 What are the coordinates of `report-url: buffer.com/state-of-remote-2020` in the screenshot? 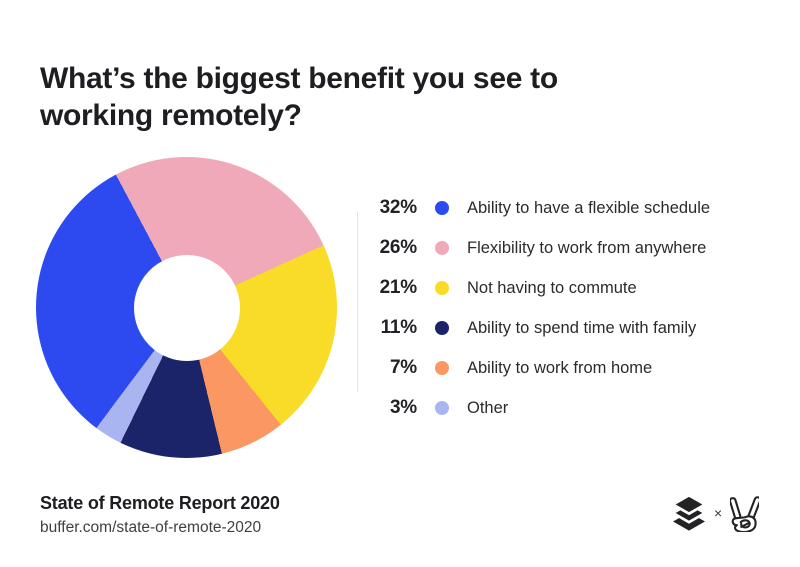 It's located at (151, 527).